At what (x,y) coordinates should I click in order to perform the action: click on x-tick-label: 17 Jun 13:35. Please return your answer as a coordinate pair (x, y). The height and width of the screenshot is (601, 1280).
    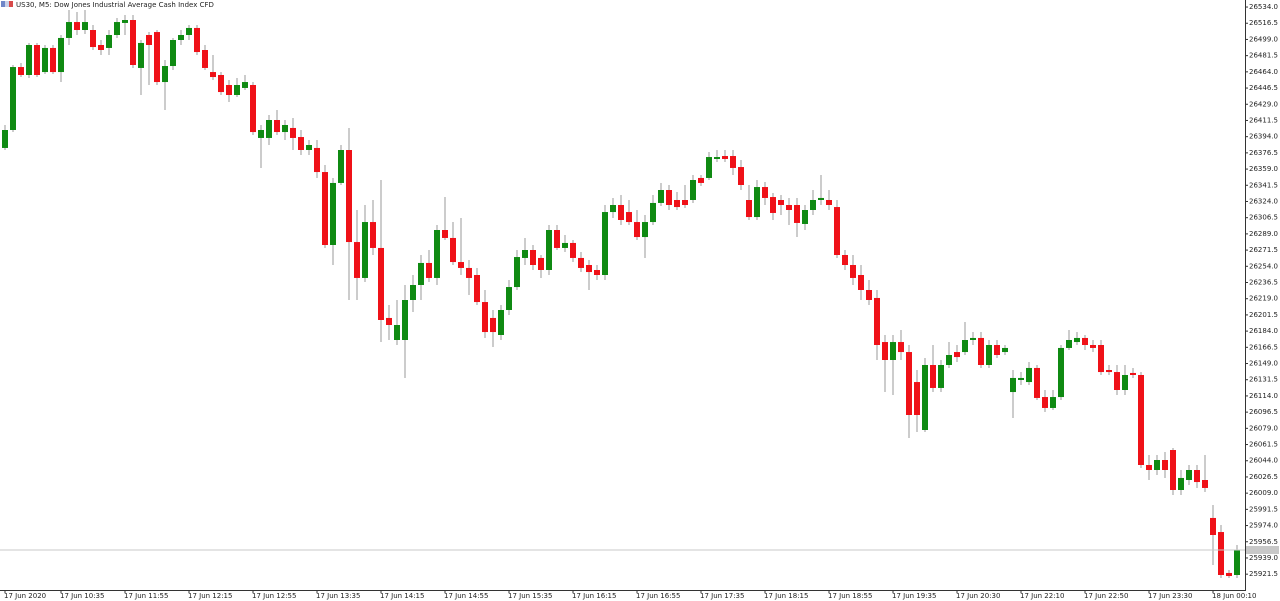
    Looking at the image, I should click on (338, 596).